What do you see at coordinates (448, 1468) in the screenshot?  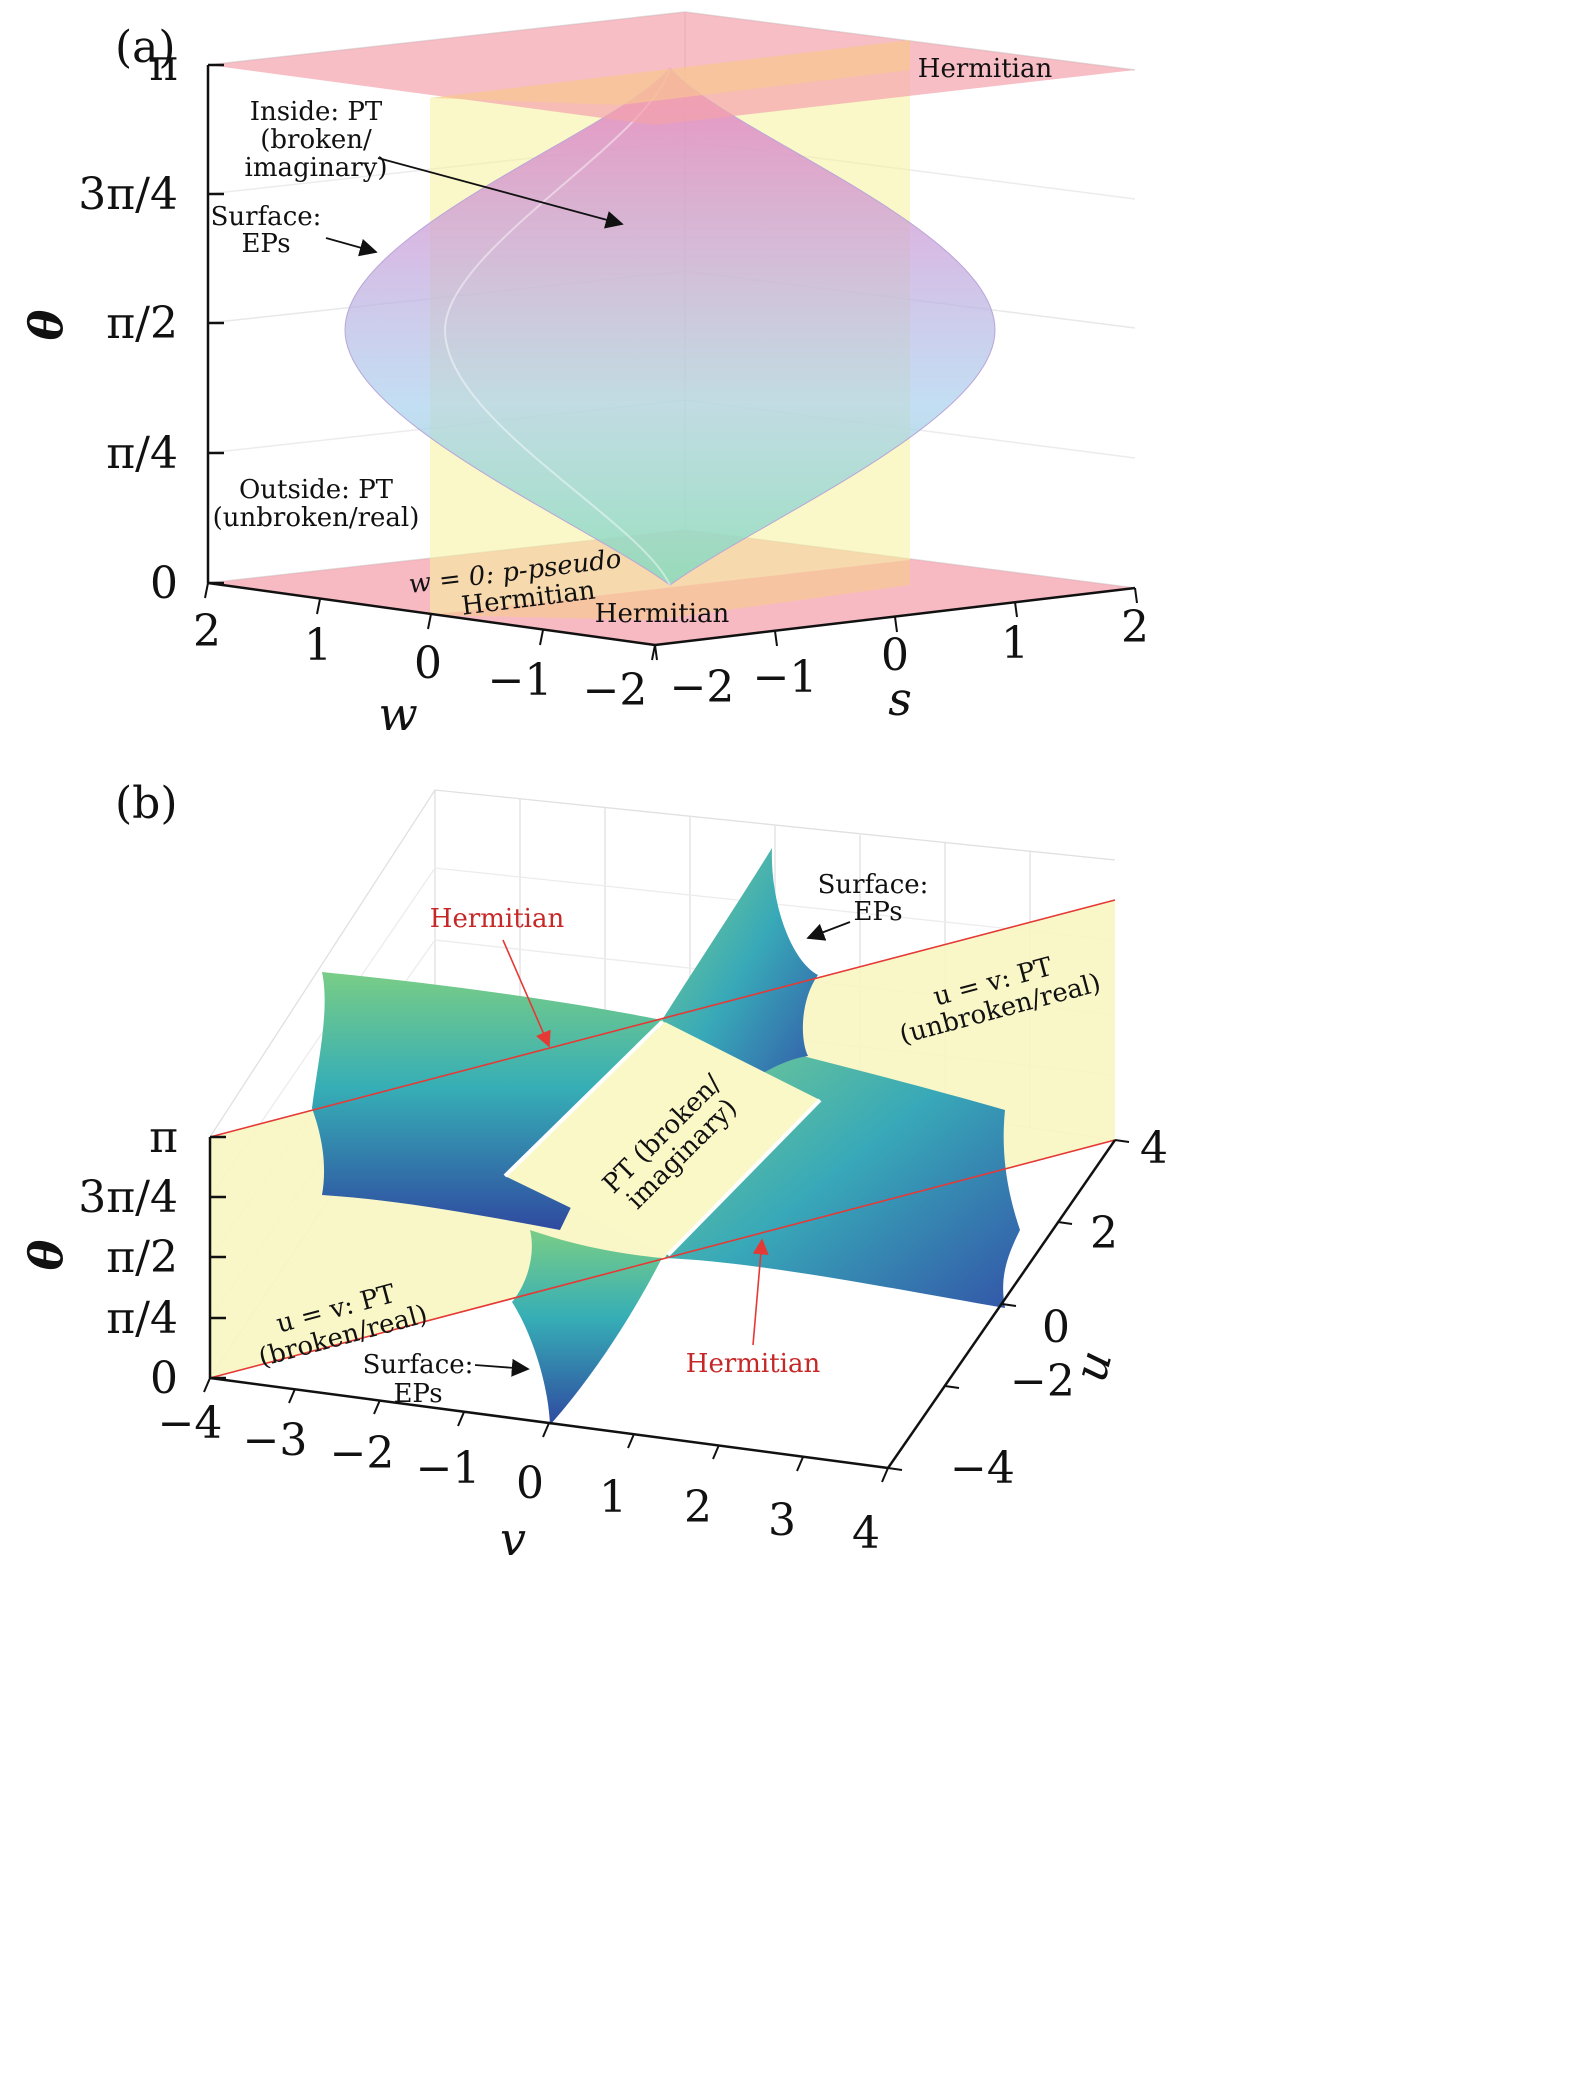 I see `v-tick: −1` at bounding box center [448, 1468].